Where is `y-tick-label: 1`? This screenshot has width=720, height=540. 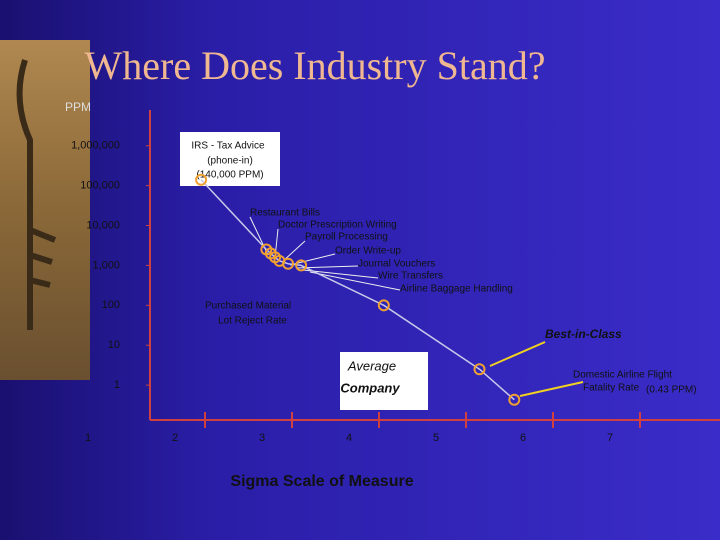
y-tick-label: 1 is located at coordinates (117, 385).